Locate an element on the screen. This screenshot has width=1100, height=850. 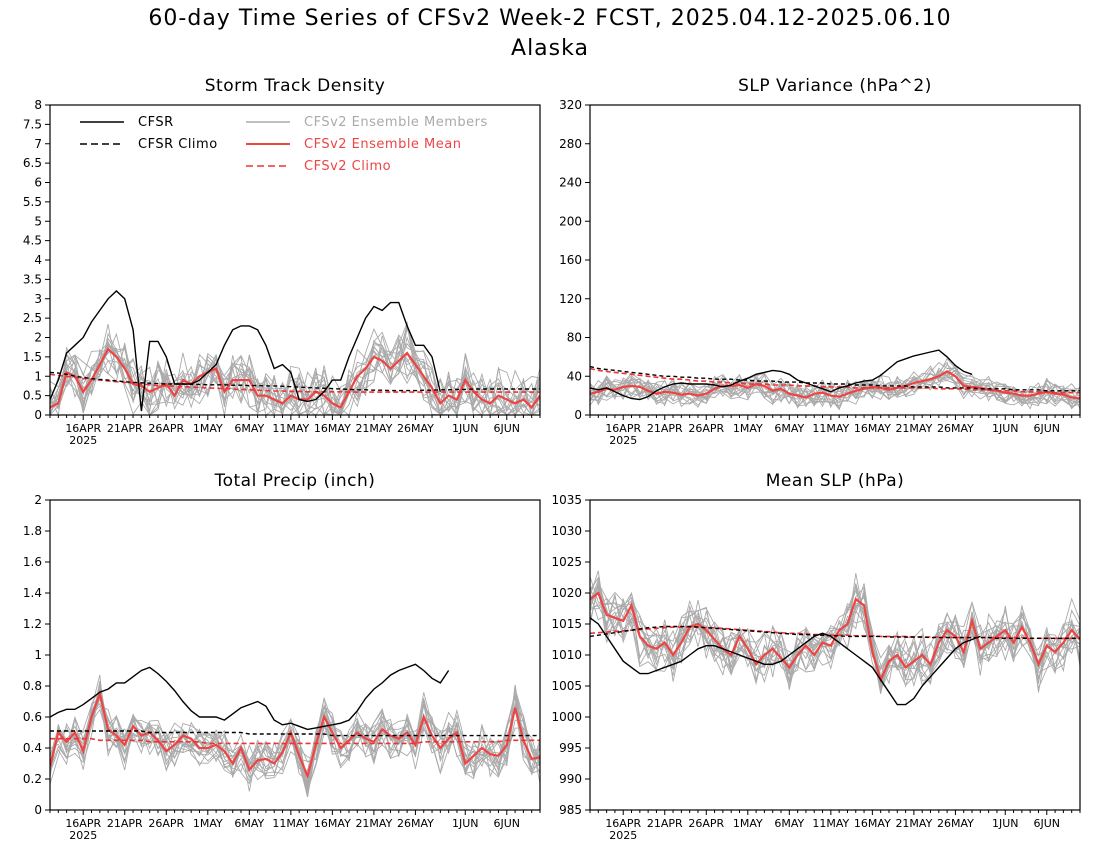
legend-mean-label: CFSv2 Ensemble Mean is located at coordinates (382, 144).